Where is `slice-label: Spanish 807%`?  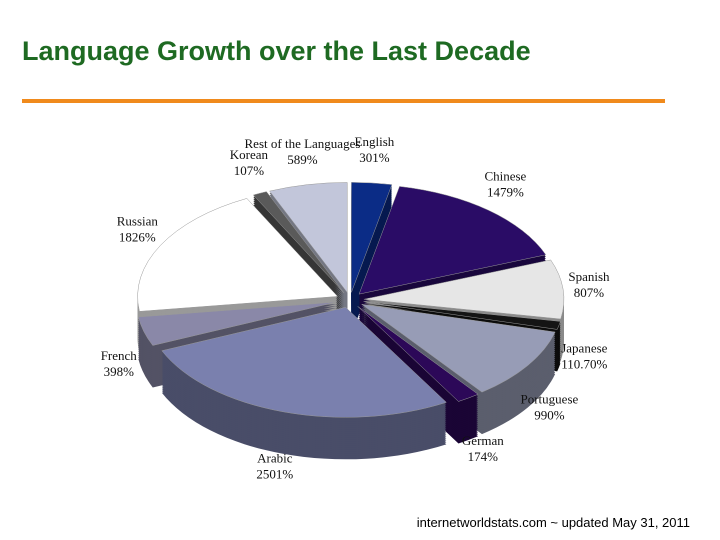 slice-label: Spanish 807% is located at coordinates (589, 284).